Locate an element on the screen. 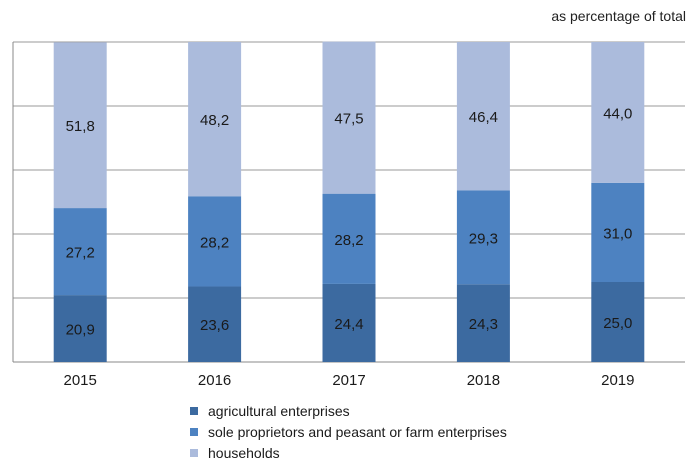 Image resolution: width=691 pixels, height=465 pixels. x-tick-label: 2017 is located at coordinates (348, 380).